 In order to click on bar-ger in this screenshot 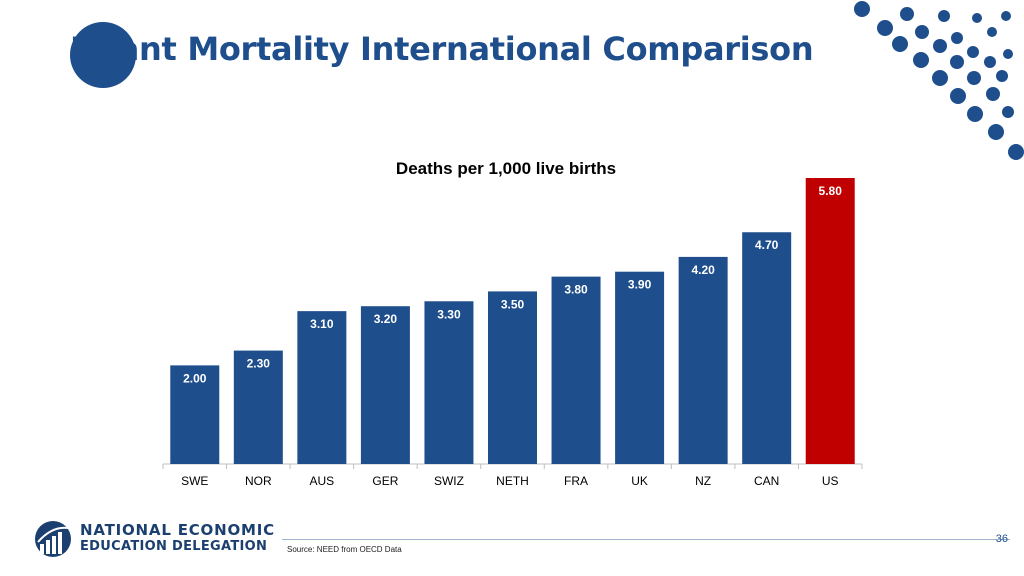, I will do `click(385, 385)`.